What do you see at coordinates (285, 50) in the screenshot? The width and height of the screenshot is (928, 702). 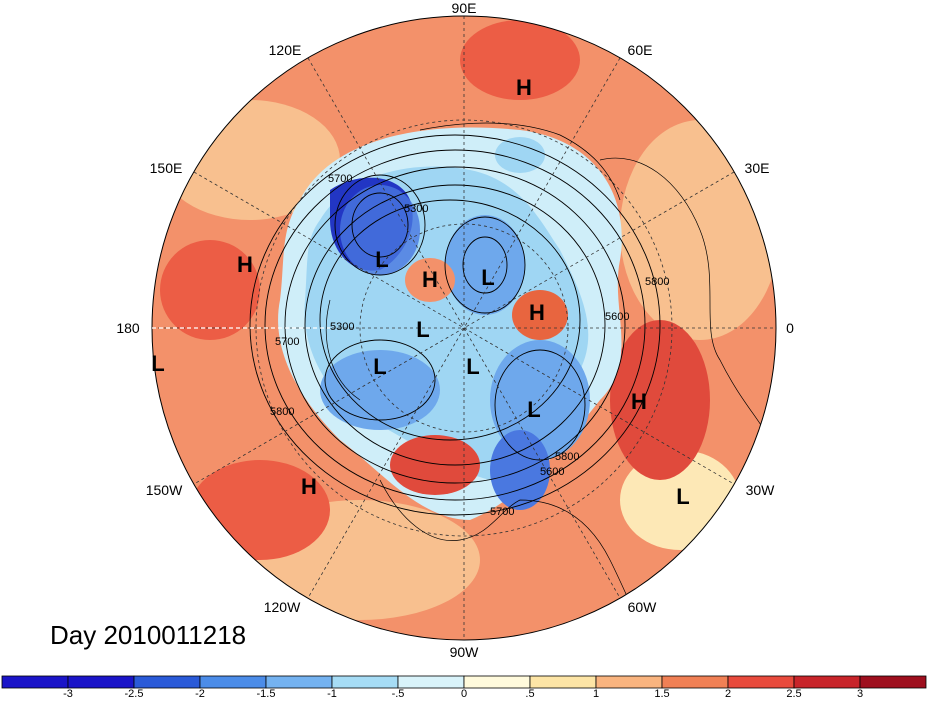 I see `lon-label-120e: 120E` at bounding box center [285, 50].